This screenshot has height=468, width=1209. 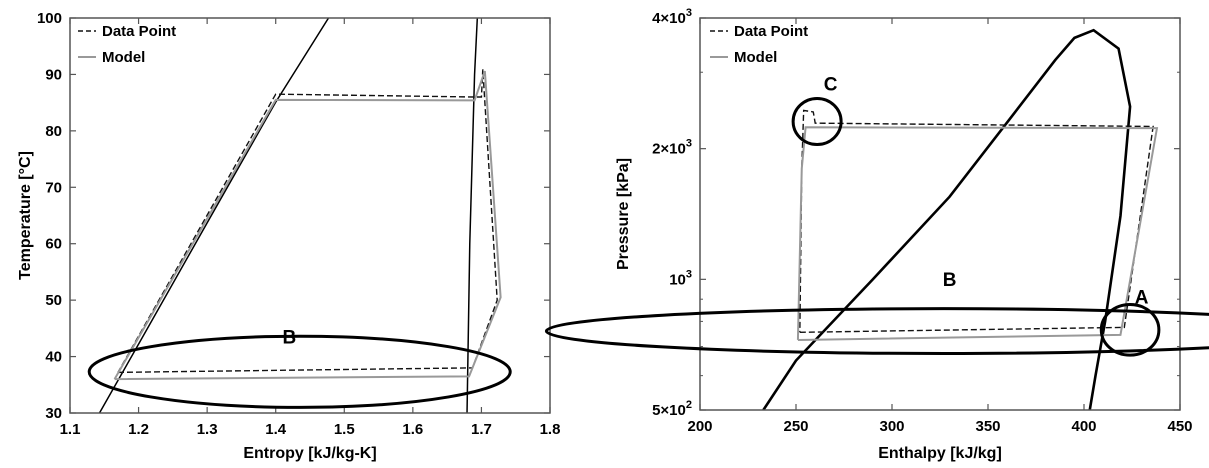 I want to click on y-tick-label-base: 4×10, so click(x=669, y=18).